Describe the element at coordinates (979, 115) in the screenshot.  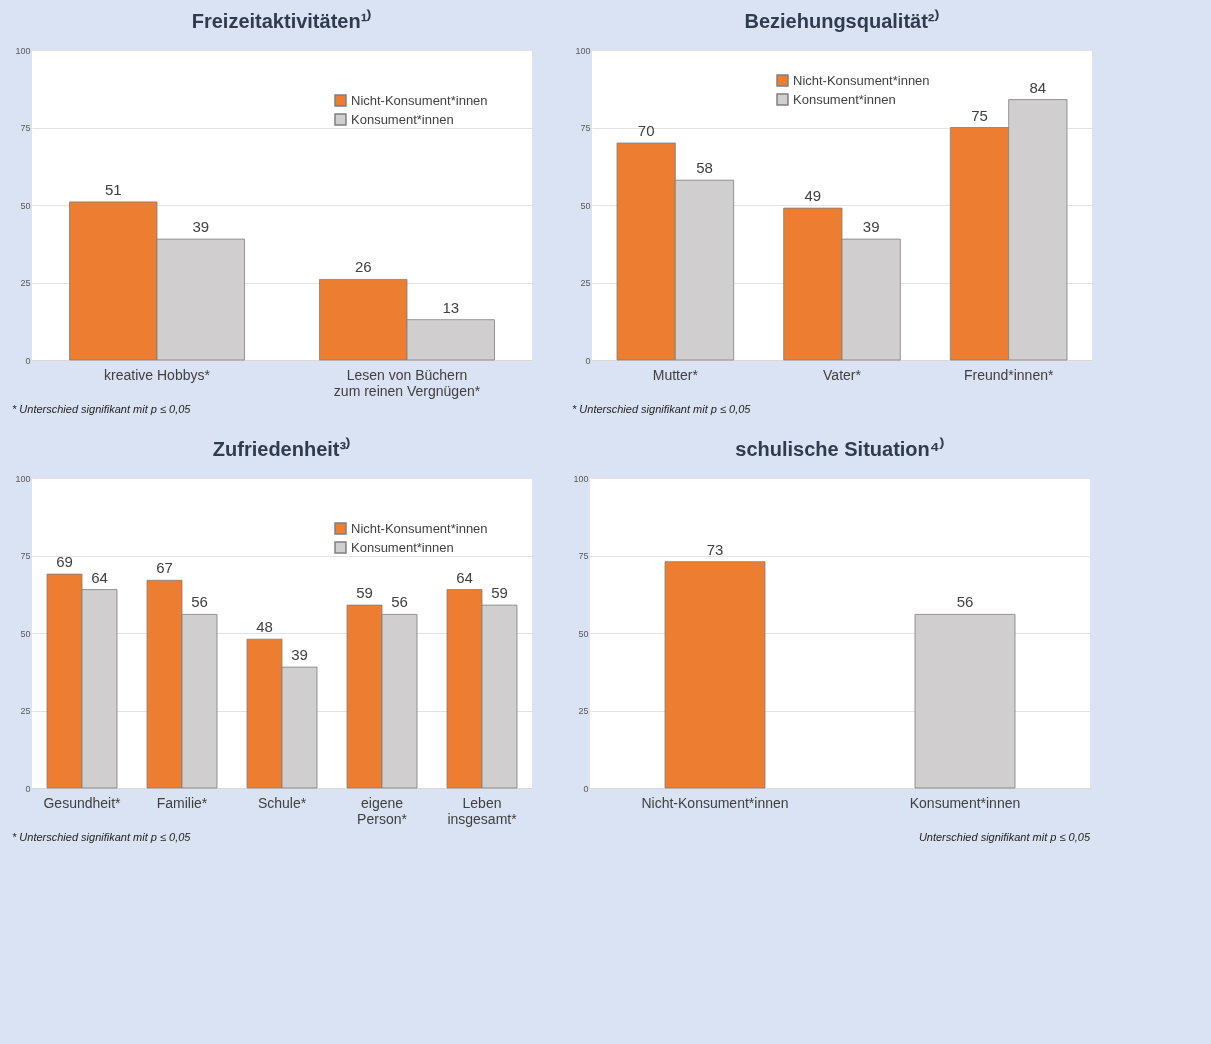
I see `data-label: 75` at that location.